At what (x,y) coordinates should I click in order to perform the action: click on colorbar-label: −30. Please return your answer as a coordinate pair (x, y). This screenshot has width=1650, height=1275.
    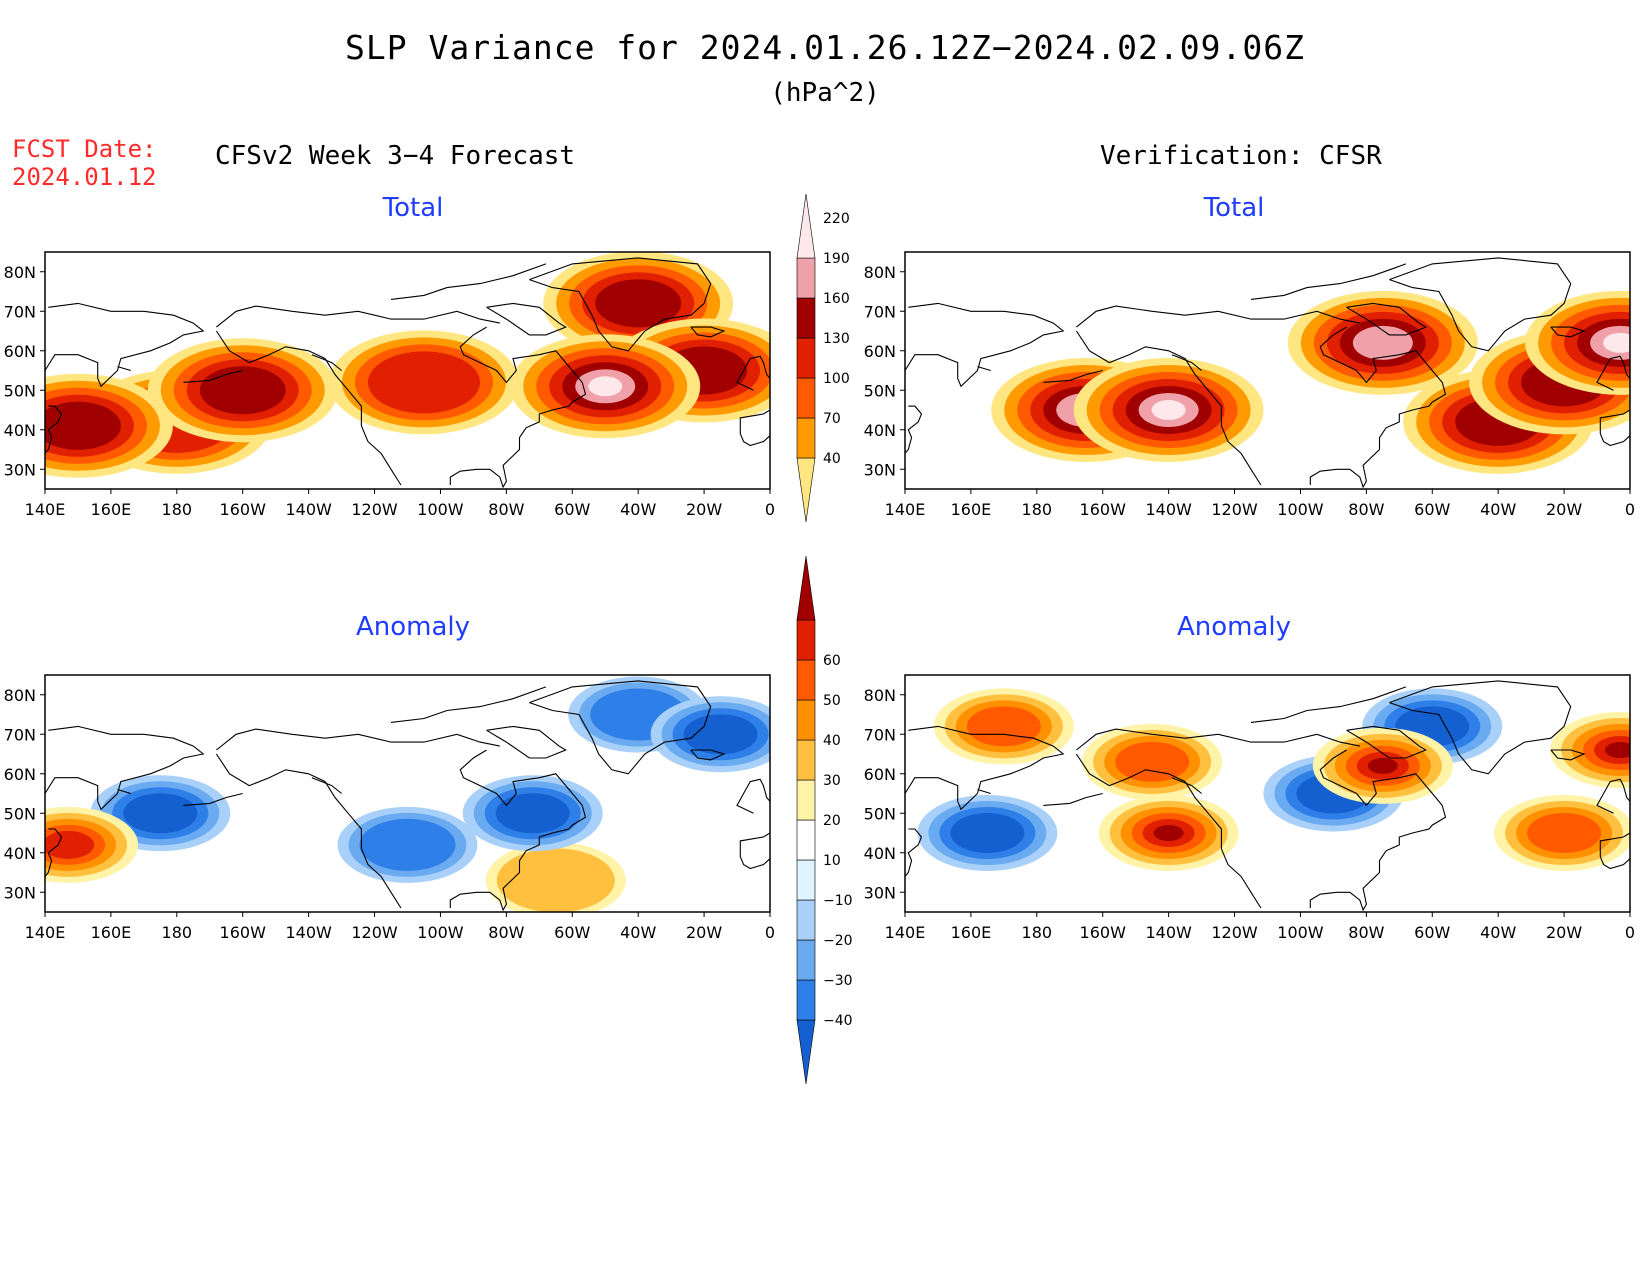
    Looking at the image, I should click on (838, 981).